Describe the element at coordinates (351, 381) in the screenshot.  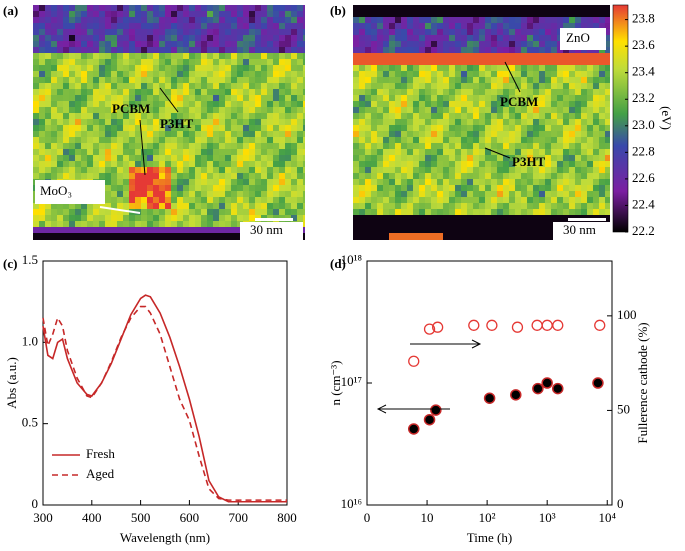
I see `y-tick-label: 10¹⁷` at that location.